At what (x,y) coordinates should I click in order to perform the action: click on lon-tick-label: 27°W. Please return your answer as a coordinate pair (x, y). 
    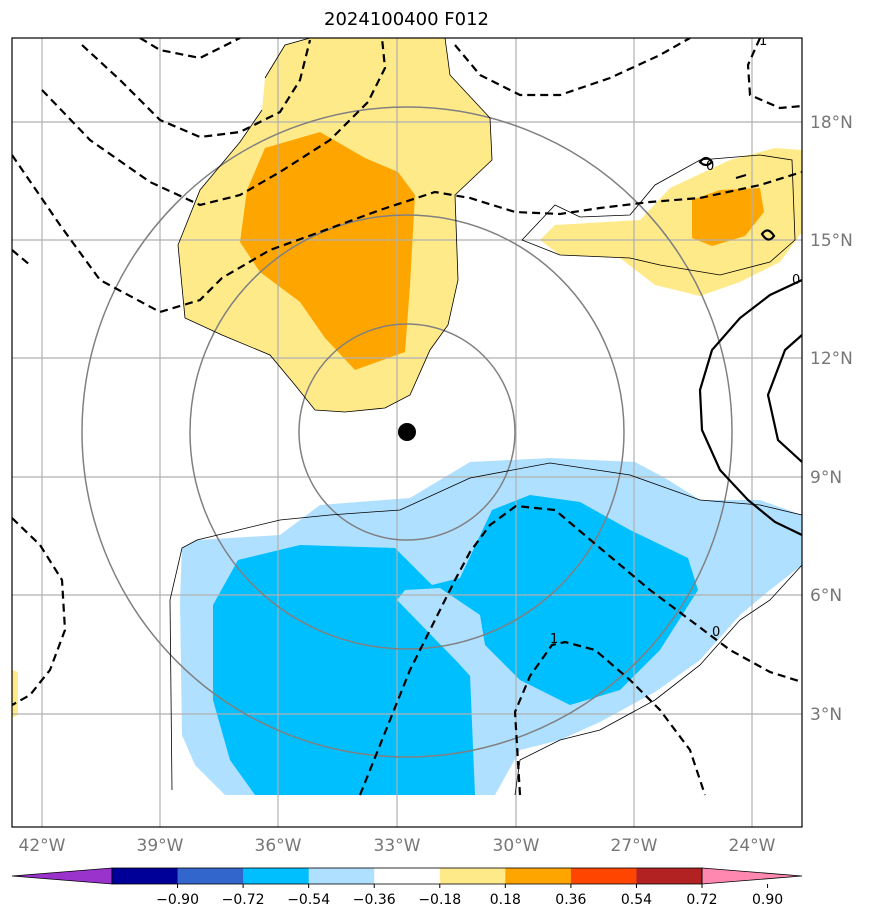
    Looking at the image, I should click on (634, 846).